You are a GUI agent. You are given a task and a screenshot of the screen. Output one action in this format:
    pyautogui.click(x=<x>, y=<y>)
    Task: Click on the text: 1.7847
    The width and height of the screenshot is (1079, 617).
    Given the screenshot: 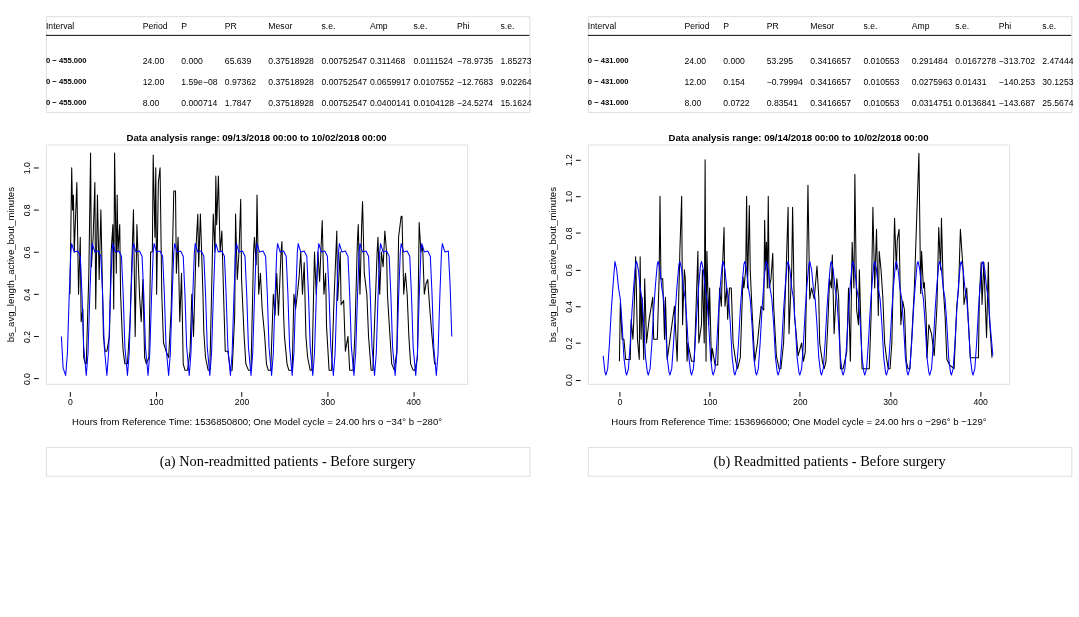 What is the action you would take?
    pyautogui.click(x=238, y=103)
    